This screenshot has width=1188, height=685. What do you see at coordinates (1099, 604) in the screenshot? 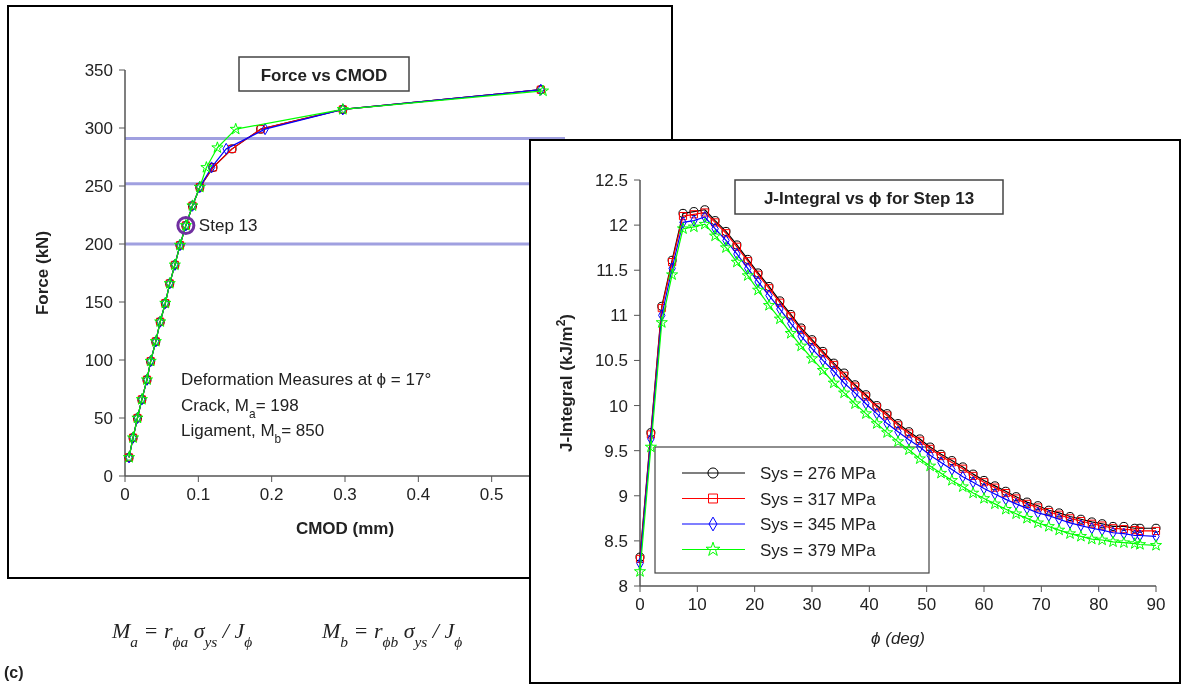
I see `x-tick-label: 80` at bounding box center [1099, 604].